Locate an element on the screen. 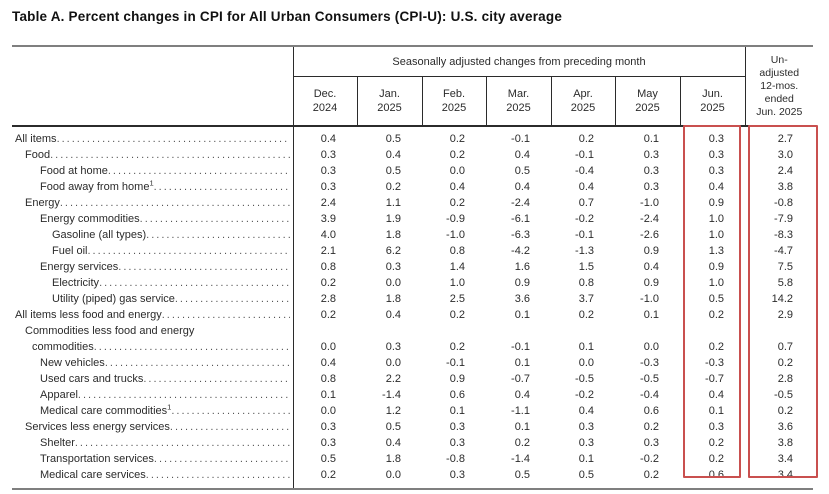 This screenshot has height=494, width=829. table-row: Food 0.3 0.4 0.2 0.4 -0.1 0.3 0.3 3.0 is located at coordinates (412, 155).